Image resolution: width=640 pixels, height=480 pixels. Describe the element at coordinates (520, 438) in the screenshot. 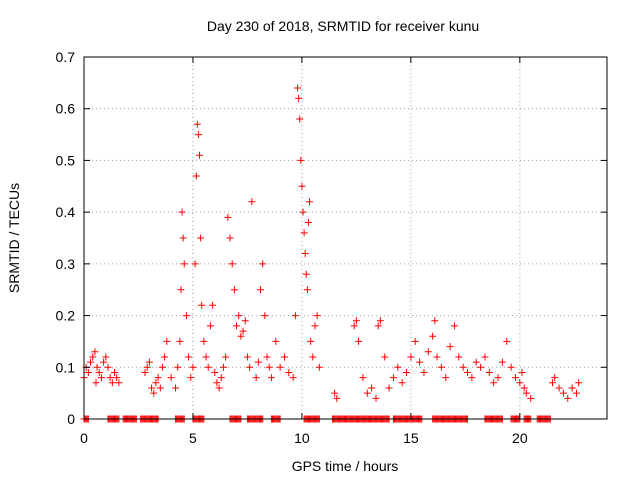

I see `x-tick-label: 20` at that location.